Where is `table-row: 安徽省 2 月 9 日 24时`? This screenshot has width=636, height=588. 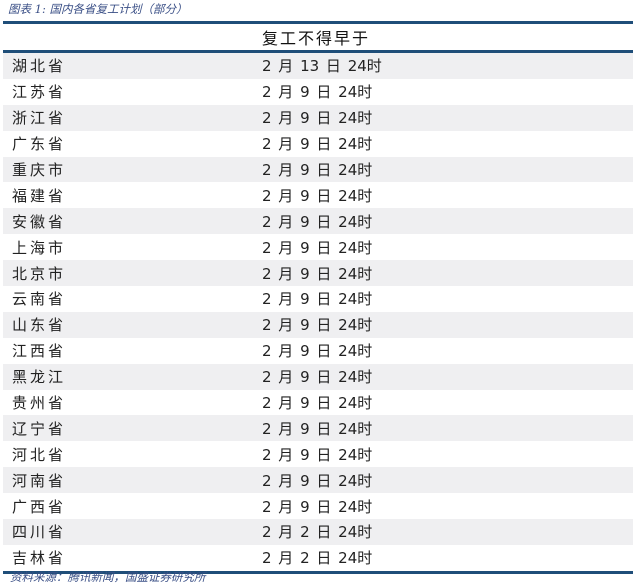 table-row: 安徽省 2 月 9 日 24时 is located at coordinates (318, 221).